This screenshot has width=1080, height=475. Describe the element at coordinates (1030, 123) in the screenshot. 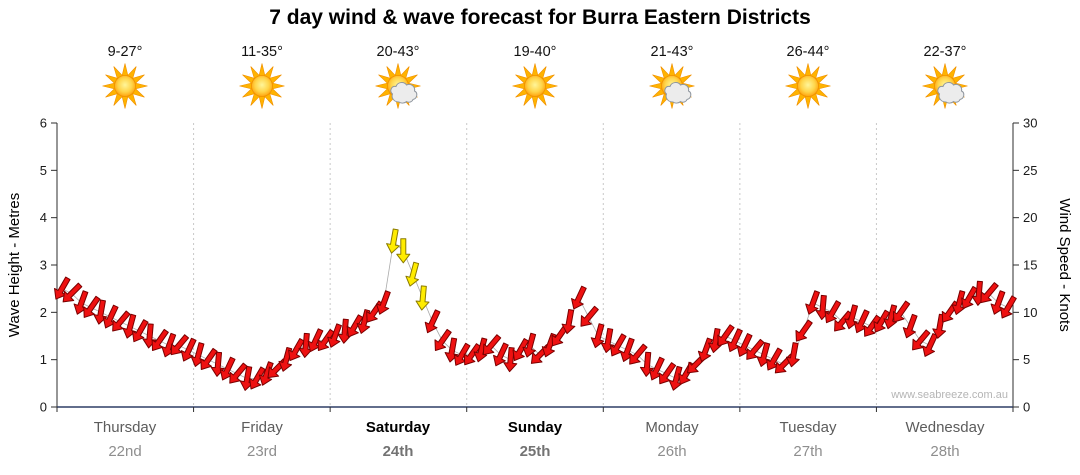

I see `right-tick-label: 30` at that location.